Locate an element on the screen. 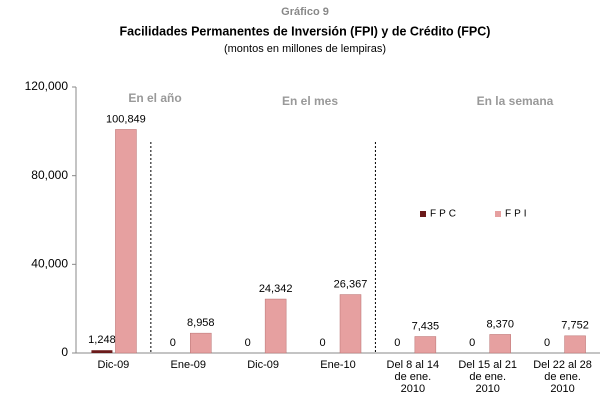 This screenshot has width=609, height=410. x-tick-label: Del 15 al 21 de ene. 2010 is located at coordinates (488, 377).